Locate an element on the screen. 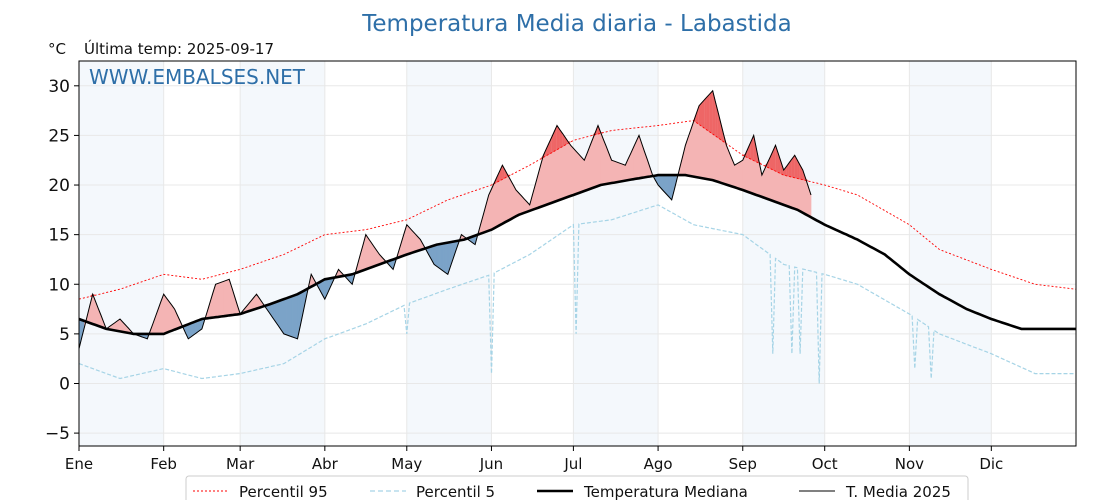 This screenshot has width=1120, height=500. x-tick-label: Dic is located at coordinates (991, 464).